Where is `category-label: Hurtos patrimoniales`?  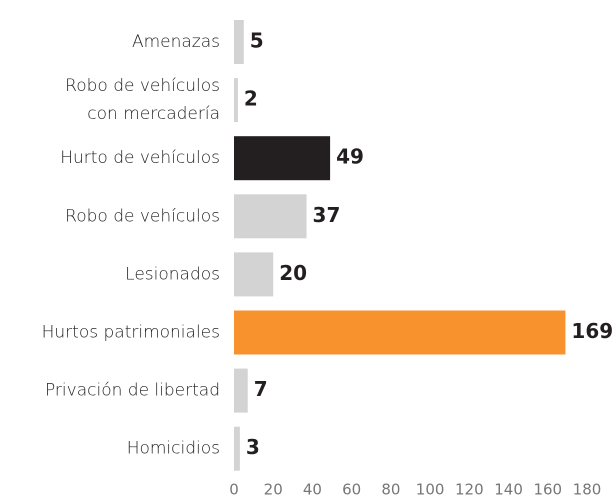
category-label: Hurtos patrimoniales is located at coordinates (131, 333).